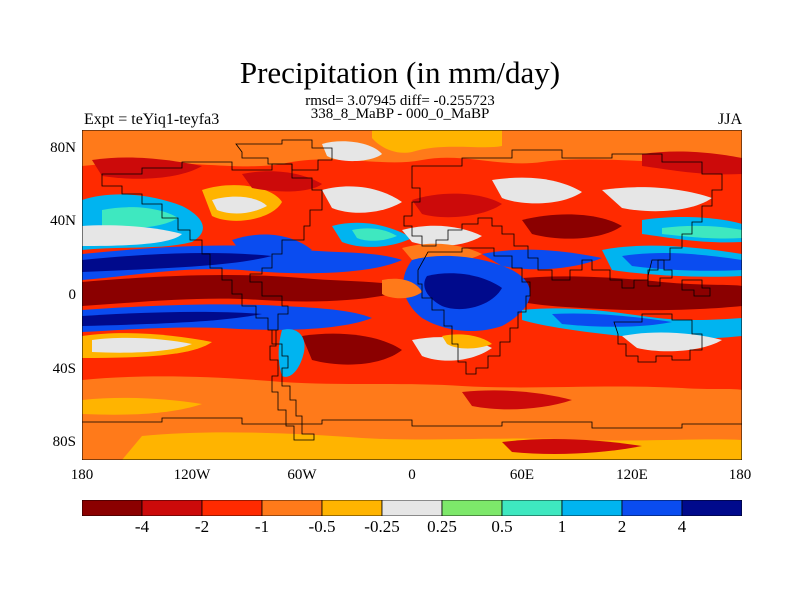  What do you see at coordinates (63, 221) in the screenshot?
I see `lat-tick-label: 40N` at bounding box center [63, 221].